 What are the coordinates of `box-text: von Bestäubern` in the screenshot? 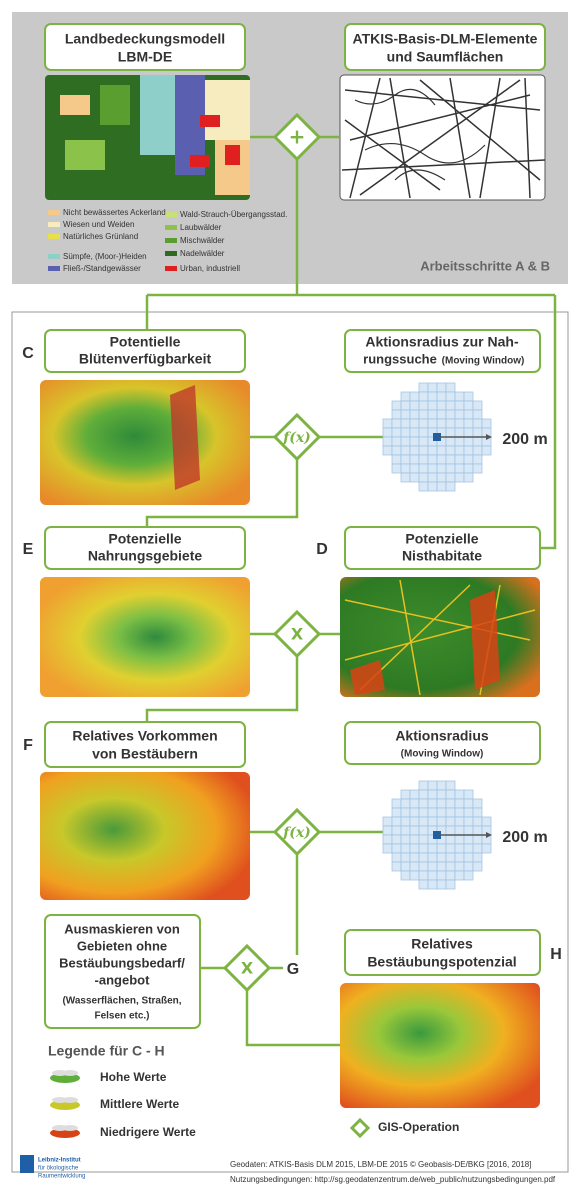 It's located at (145, 754).